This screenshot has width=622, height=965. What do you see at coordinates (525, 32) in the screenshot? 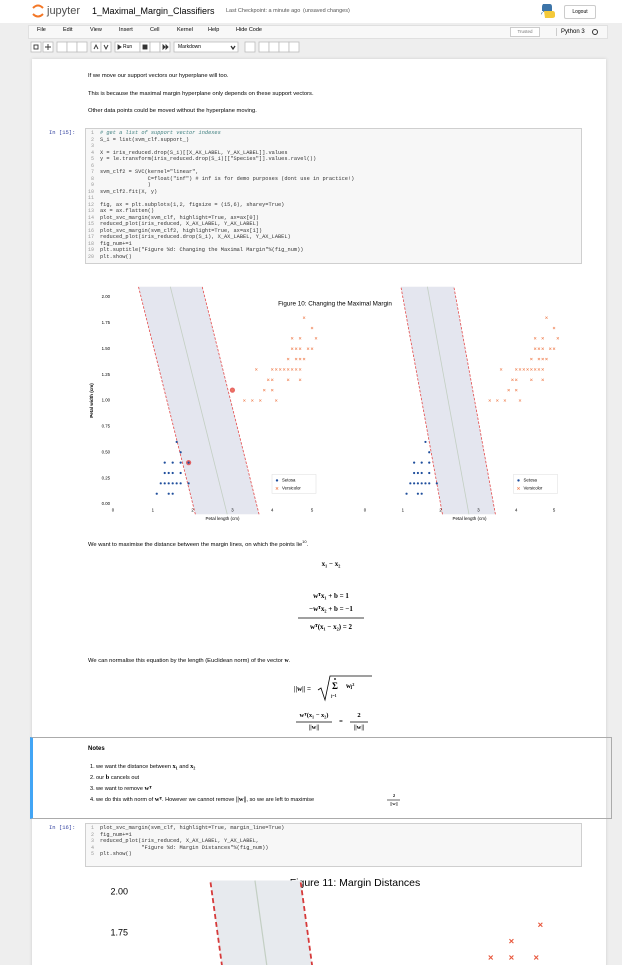
I see `trusted-badge: Trusted` at bounding box center [525, 32].